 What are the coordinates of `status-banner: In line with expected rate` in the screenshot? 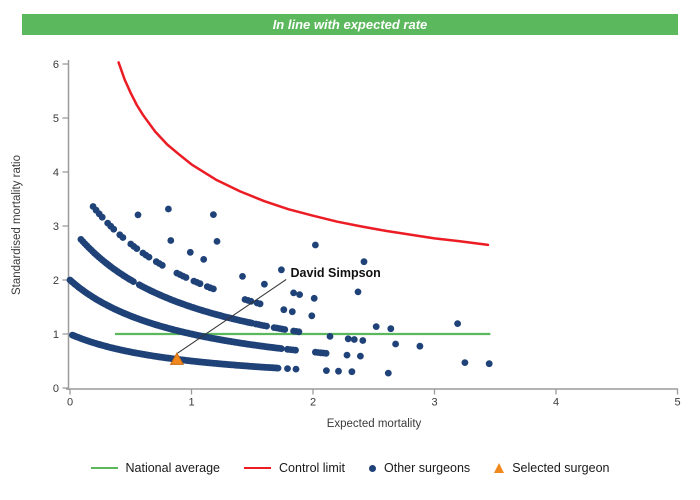 It's located at (350, 24).